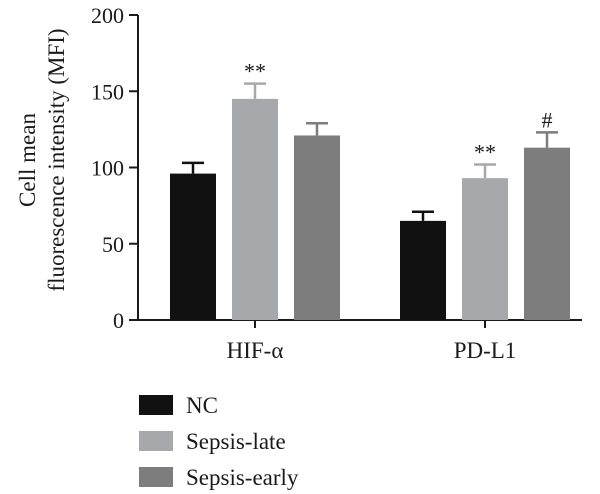 Image resolution: width=600 pixels, height=494 pixels. Describe the element at coordinates (56, 159) in the screenshot. I see `y-axis-label-line-2: fluorescence intensity (MFI)` at that location.